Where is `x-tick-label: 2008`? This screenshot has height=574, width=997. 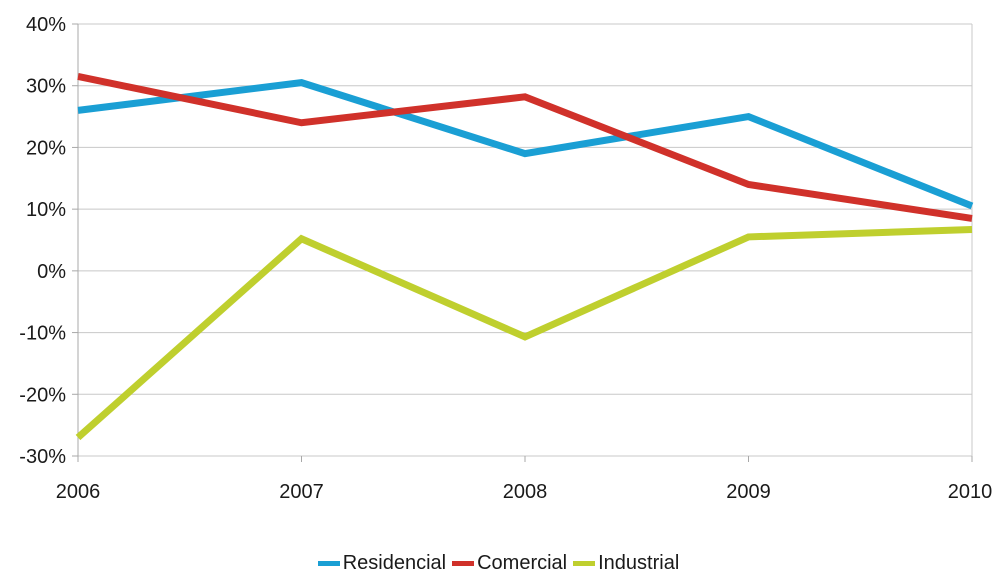
x-tick-label: 2008 is located at coordinates (525, 492).